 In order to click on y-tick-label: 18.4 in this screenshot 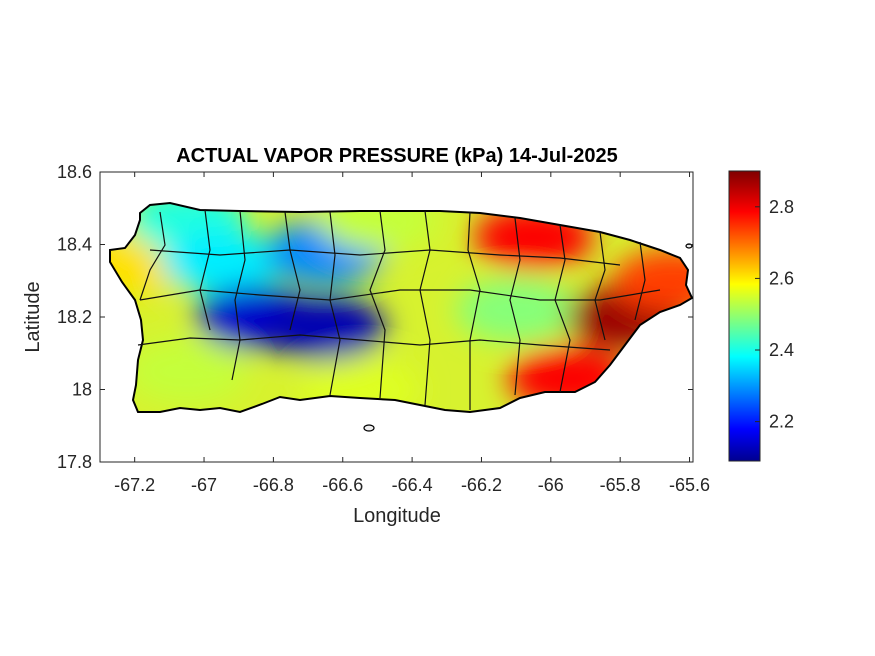, I will do `click(74, 245)`.